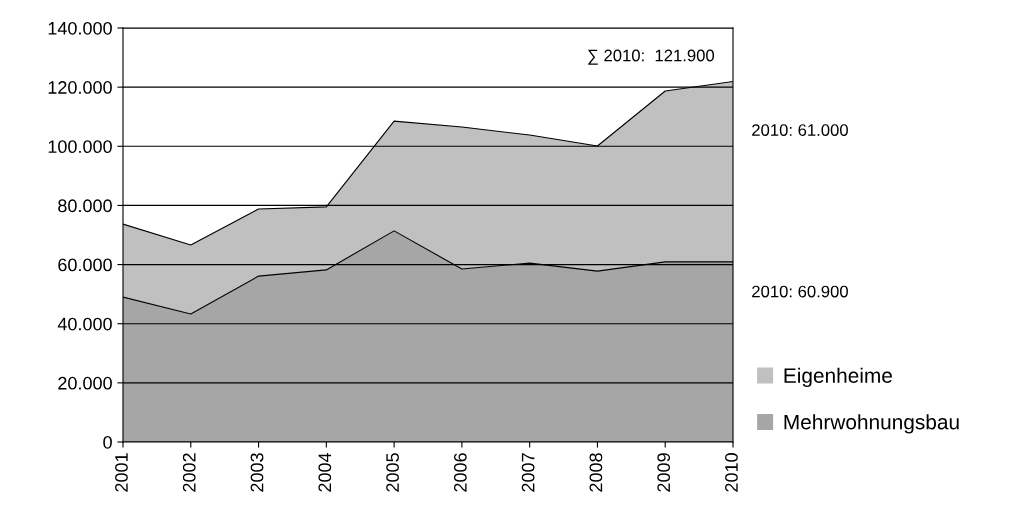  I want to click on annotation: ∑ 2010: 121.900, so click(651, 57).